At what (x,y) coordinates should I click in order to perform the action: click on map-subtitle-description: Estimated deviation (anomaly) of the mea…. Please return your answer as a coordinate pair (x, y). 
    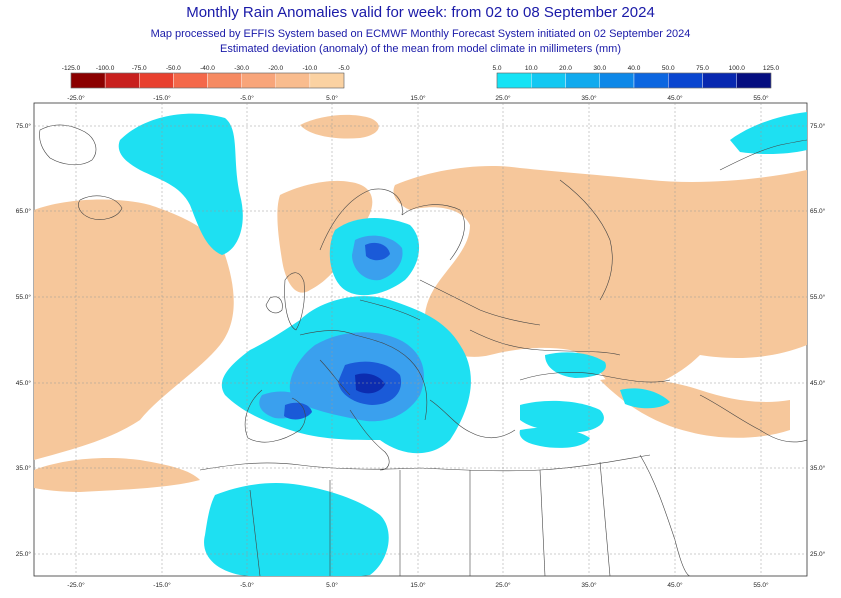
    Looking at the image, I should click on (420, 49).